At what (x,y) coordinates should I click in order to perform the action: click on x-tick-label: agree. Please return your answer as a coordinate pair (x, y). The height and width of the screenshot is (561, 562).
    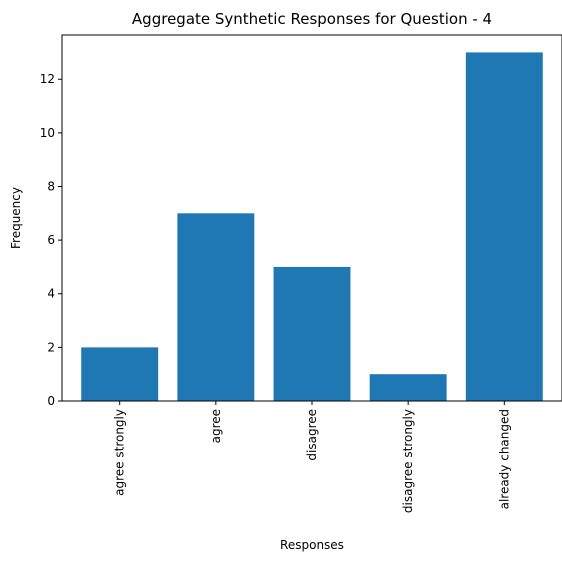
    Looking at the image, I should click on (216, 426).